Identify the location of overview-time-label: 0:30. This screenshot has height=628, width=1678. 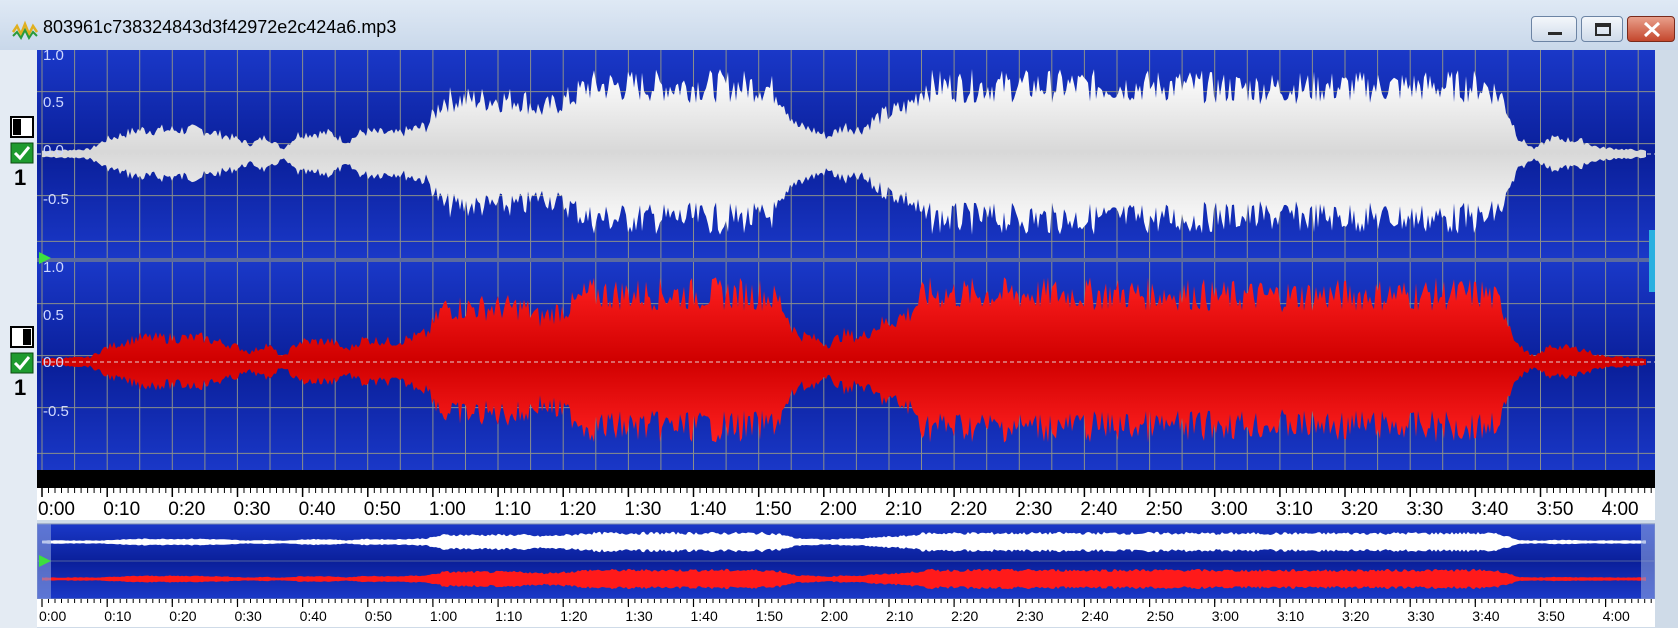
(248, 616).